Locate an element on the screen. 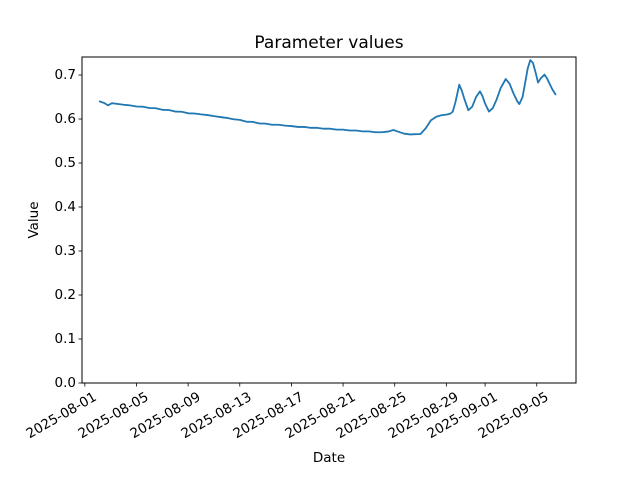 This screenshot has height=480, width=640. y-tick-label: 0.7 is located at coordinates (65, 75).